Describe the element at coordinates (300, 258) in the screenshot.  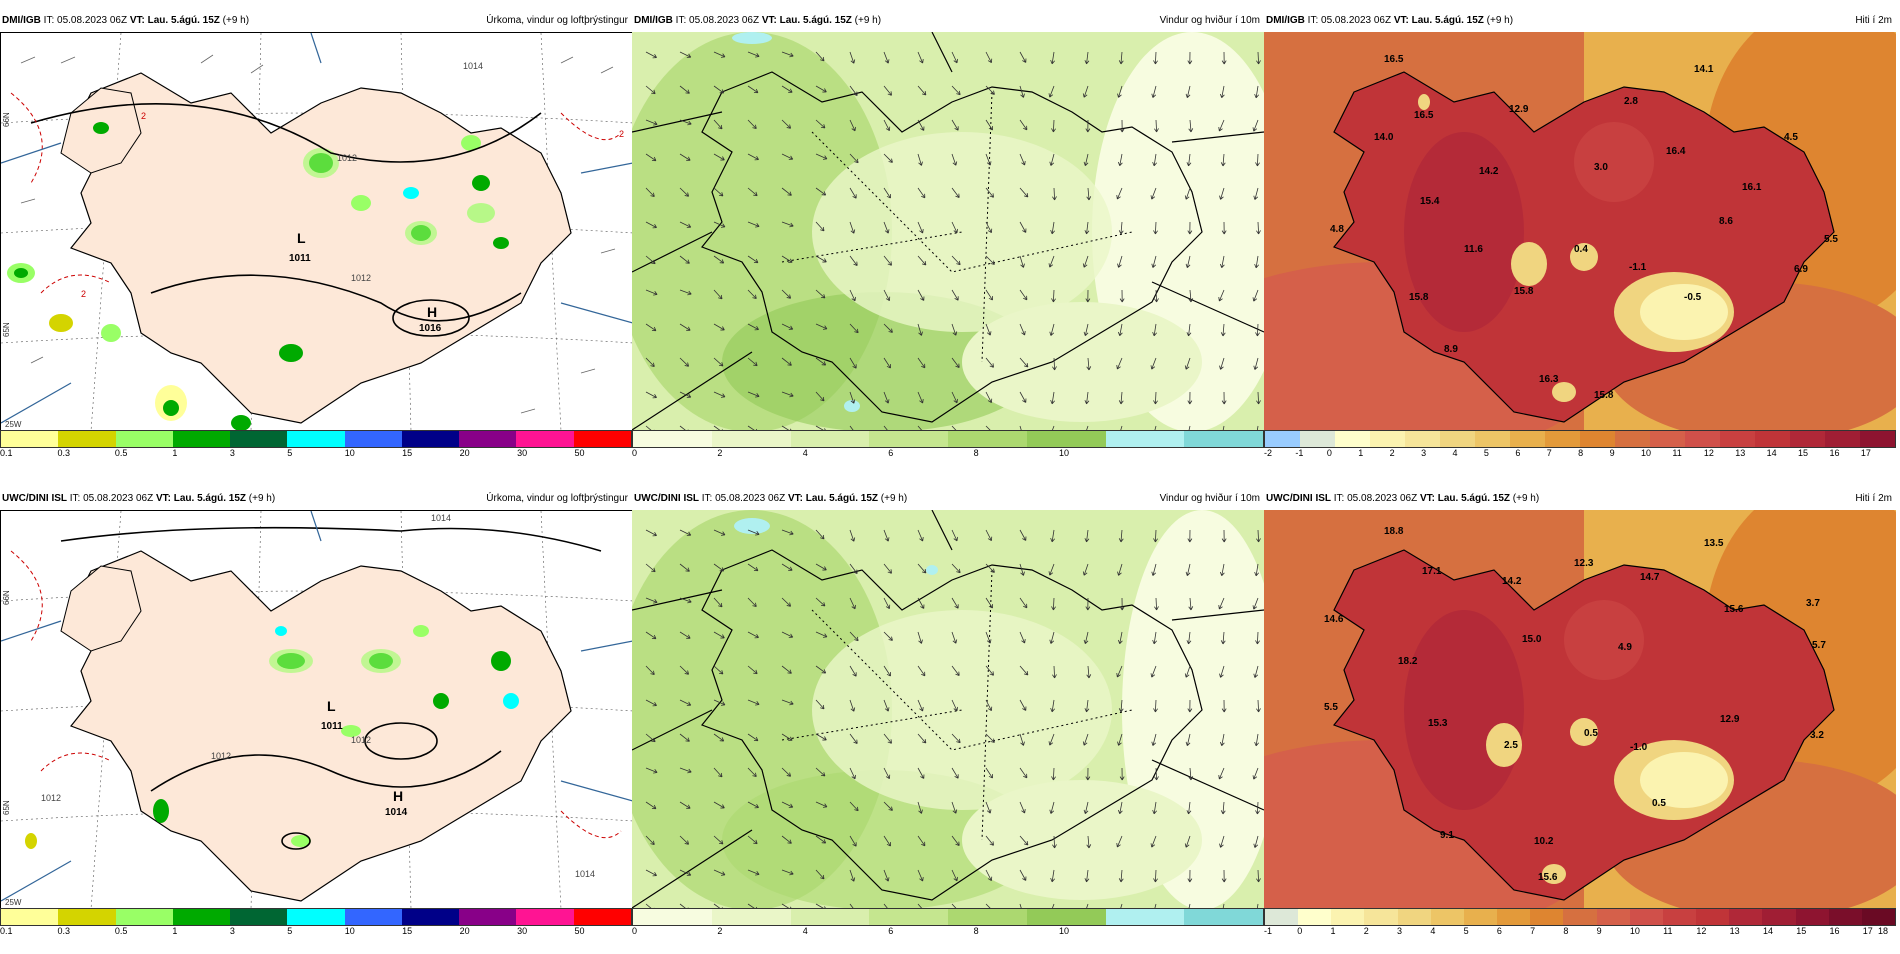
I see `low-value: 1011` at that location.